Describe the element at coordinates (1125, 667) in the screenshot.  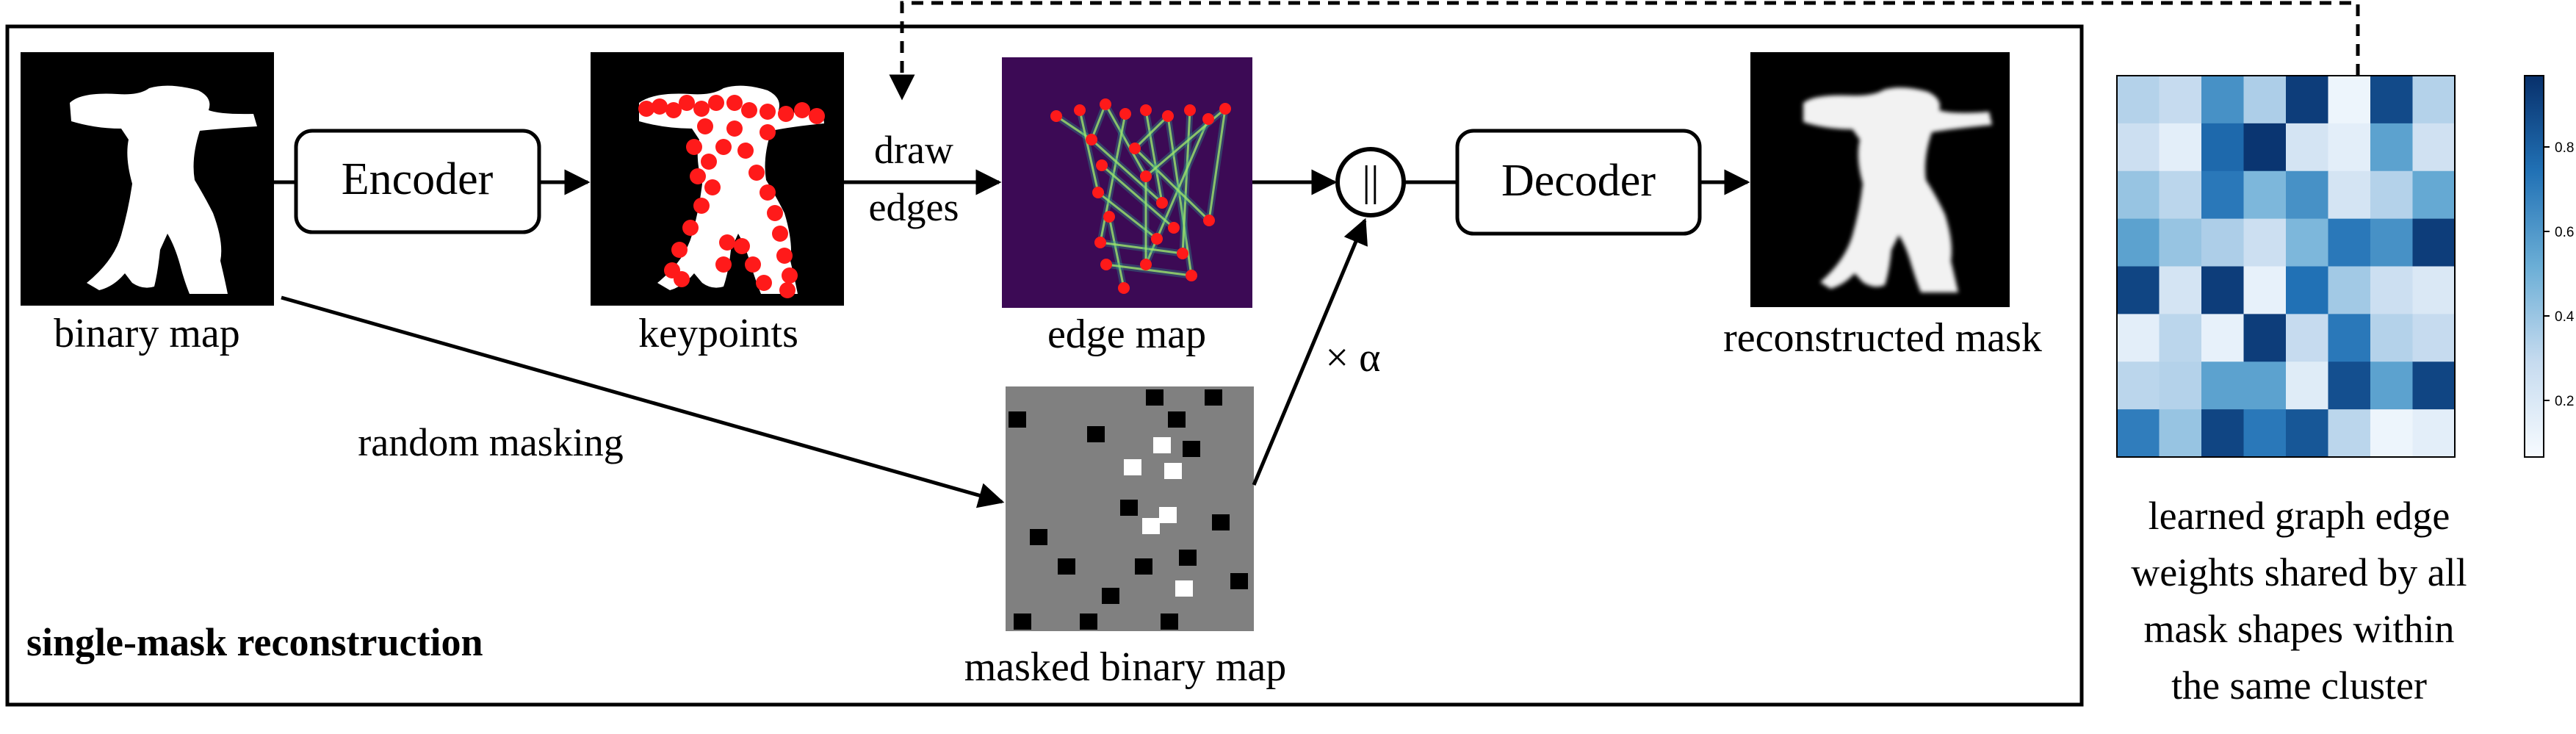
I see `masked-binary-map-label: masked binary map` at that location.